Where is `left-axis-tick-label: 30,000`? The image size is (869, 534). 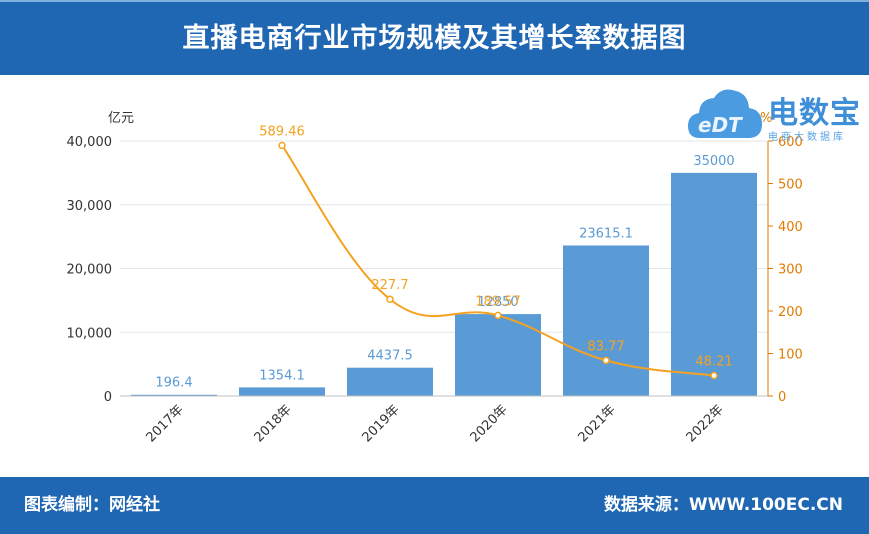 left-axis-tick-label: 30,000 is located at coordinates (90, 206).